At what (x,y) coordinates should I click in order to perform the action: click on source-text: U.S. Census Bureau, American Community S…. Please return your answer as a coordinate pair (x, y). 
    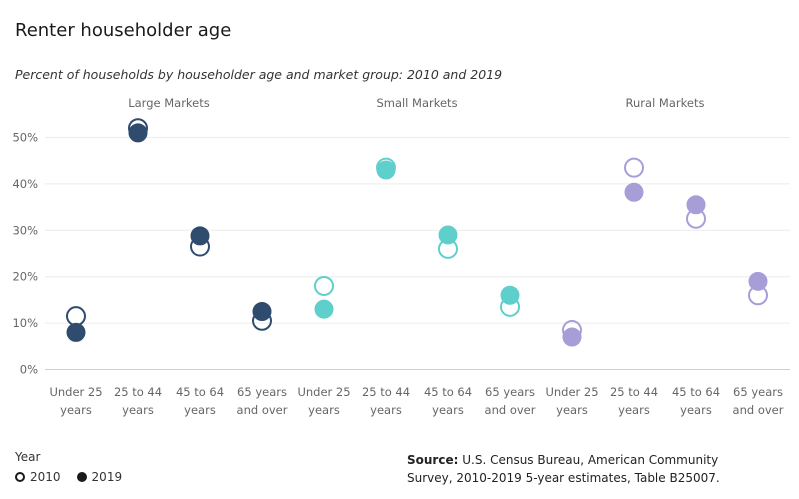
    Looking at the image, I should click on (563, 469).